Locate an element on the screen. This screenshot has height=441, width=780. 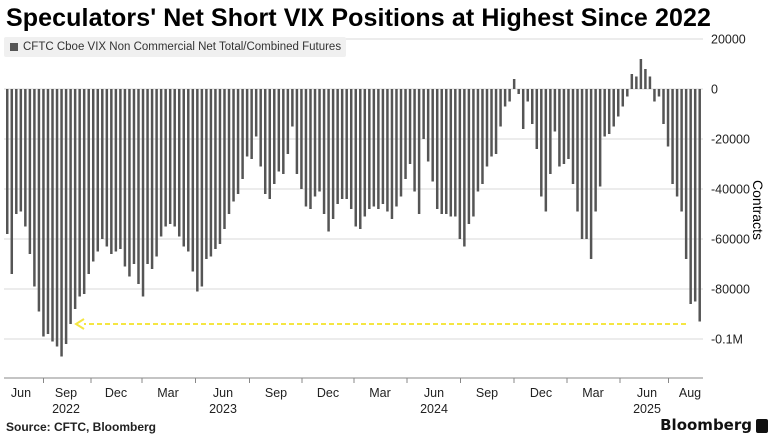
y-tick-label: -20000 is located at coordinates (730, 140).